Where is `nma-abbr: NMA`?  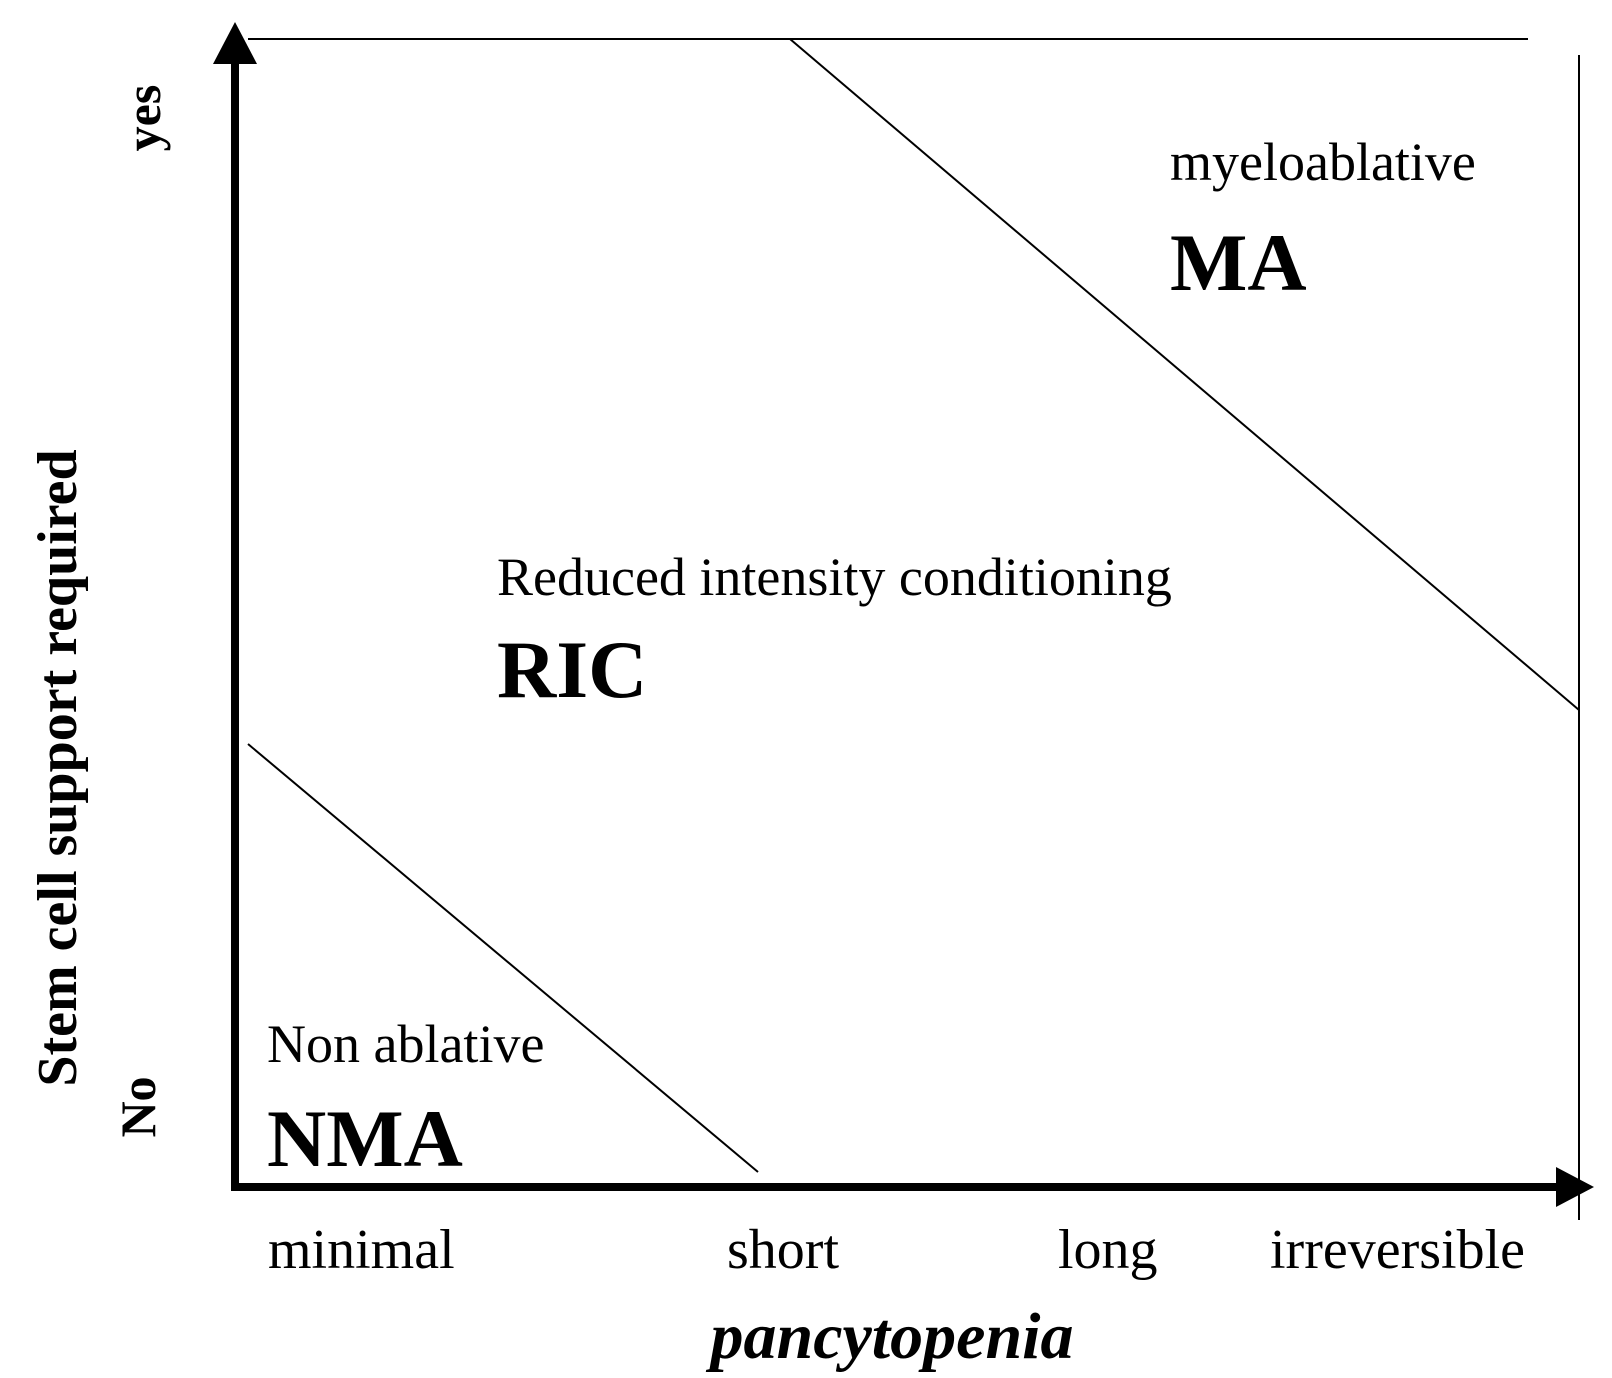 nma-abbr: NMA is located at coordinates (365, 1138).